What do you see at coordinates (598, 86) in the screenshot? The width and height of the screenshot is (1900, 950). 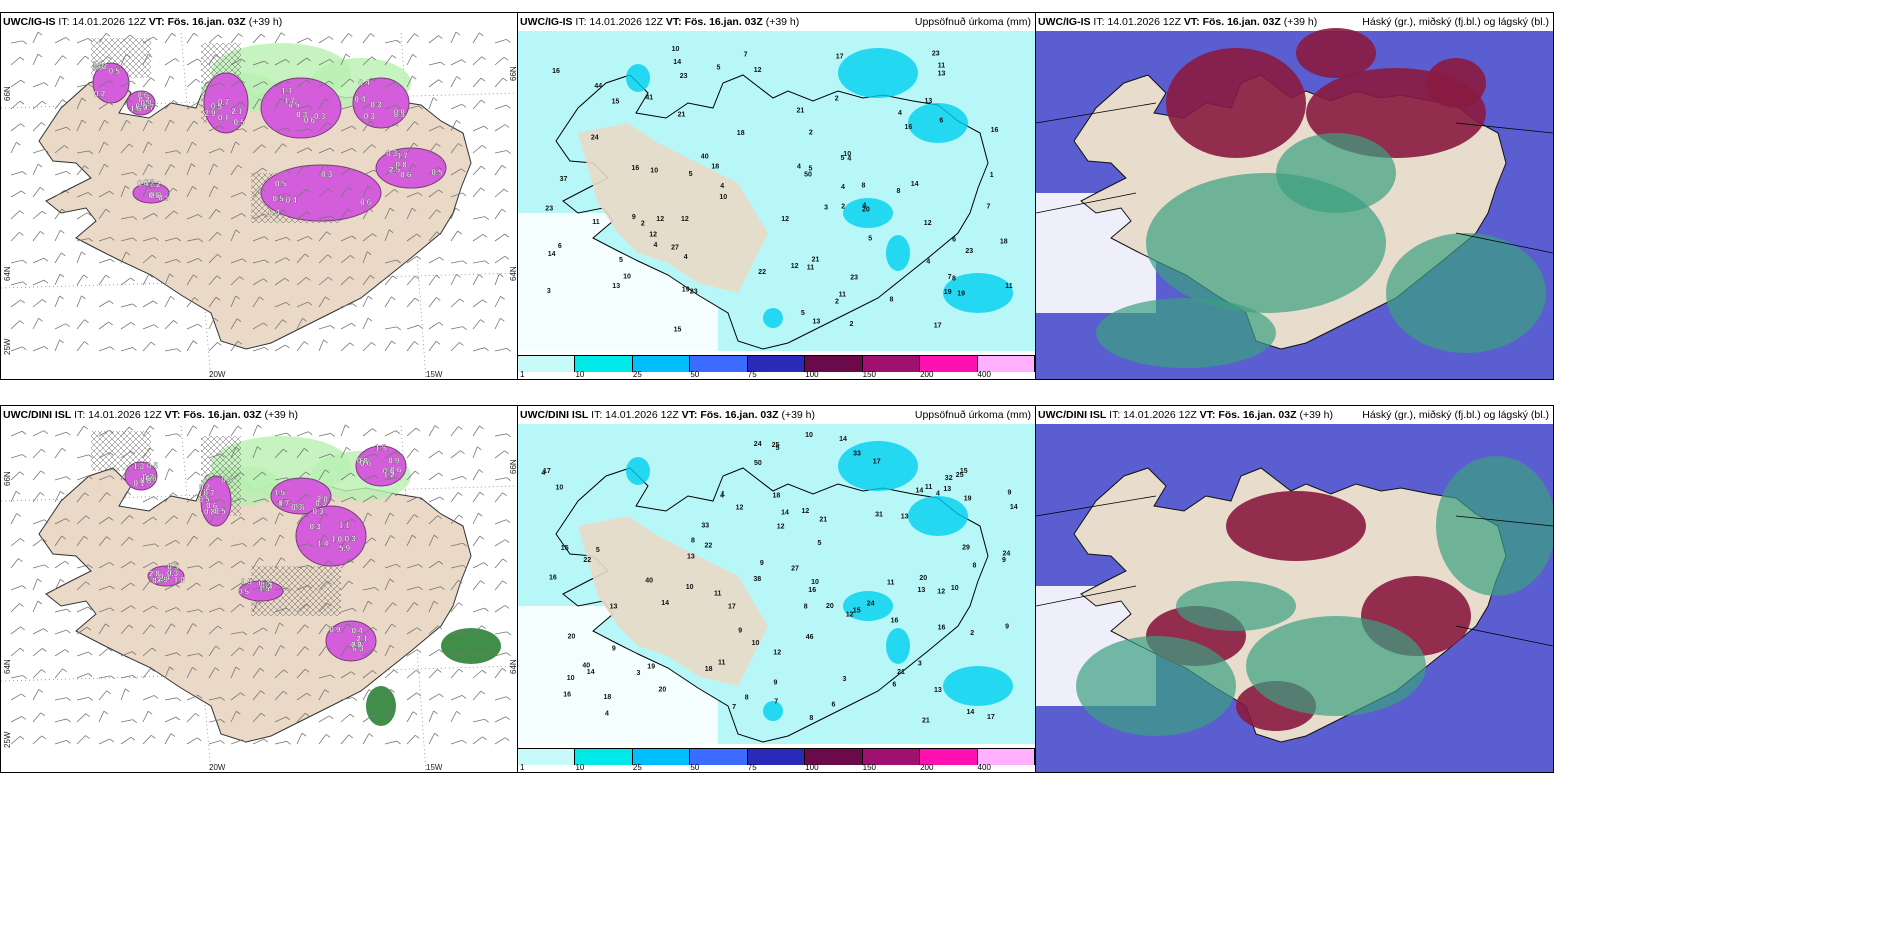 I see `precip-value: 44` at bounding box center [598, 86].